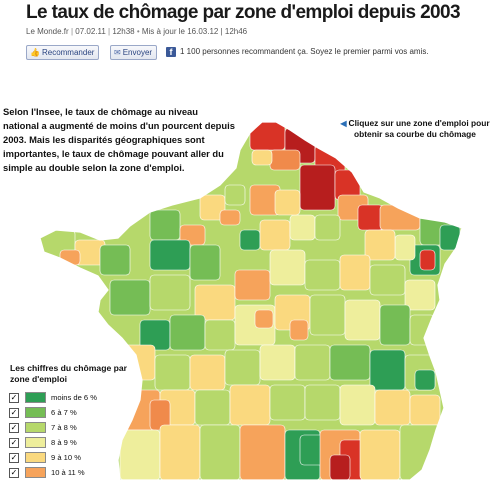 This screenshot has width=502, height=480. I want to click on envelope-icon: ✉, so click(117, 52).